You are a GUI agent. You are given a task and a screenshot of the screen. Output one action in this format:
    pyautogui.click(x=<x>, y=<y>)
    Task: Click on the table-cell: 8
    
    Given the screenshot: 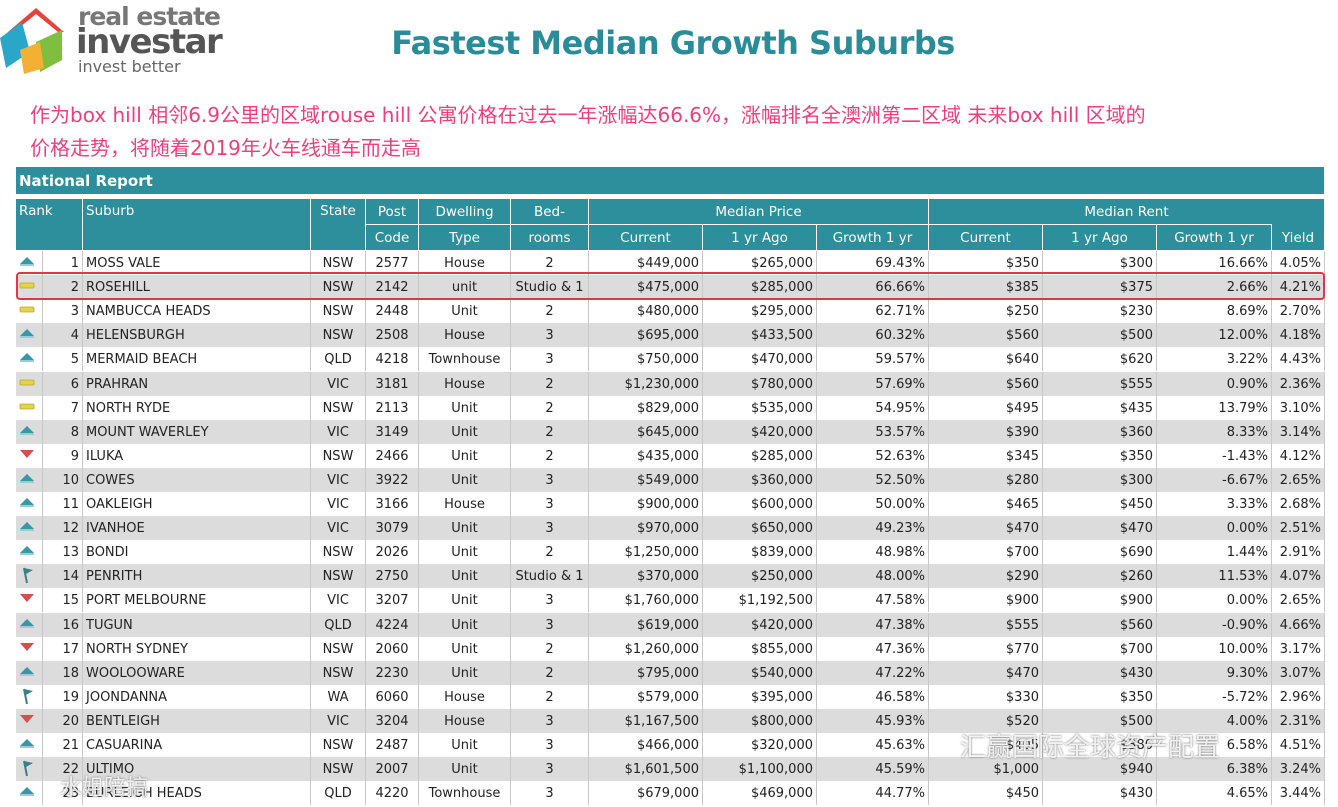 What is the action you would take?
    pyautogui.click(x=63, y=431)
    